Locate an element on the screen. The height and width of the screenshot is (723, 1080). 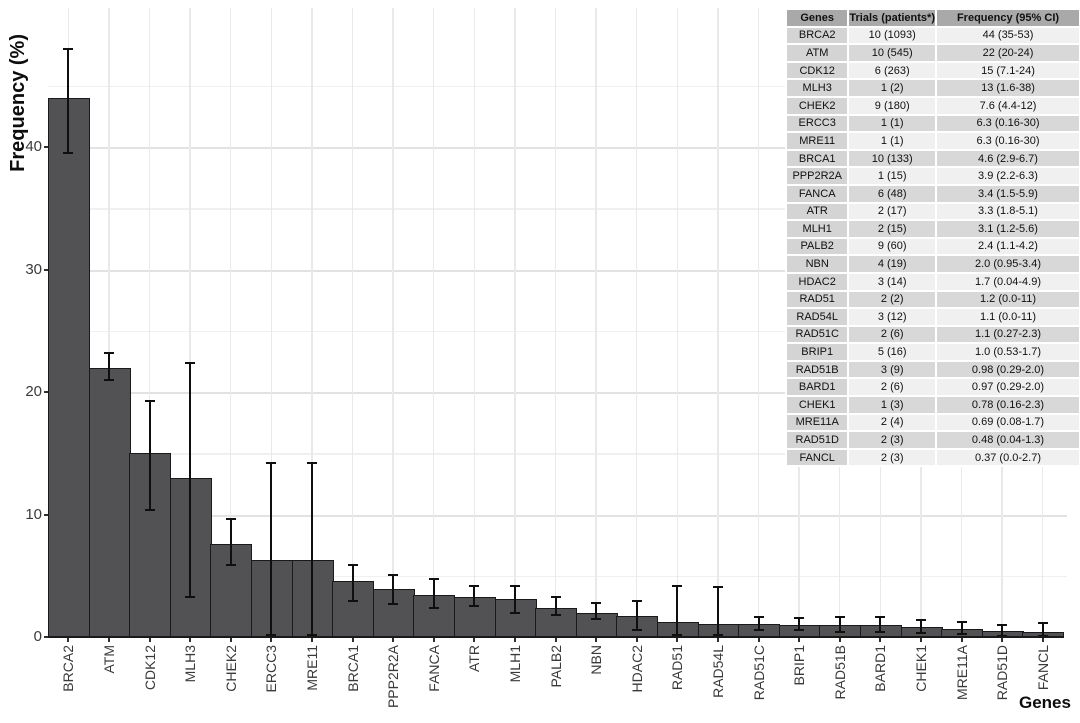
y-tick-label: 20 is located at coordinates (33, 391).